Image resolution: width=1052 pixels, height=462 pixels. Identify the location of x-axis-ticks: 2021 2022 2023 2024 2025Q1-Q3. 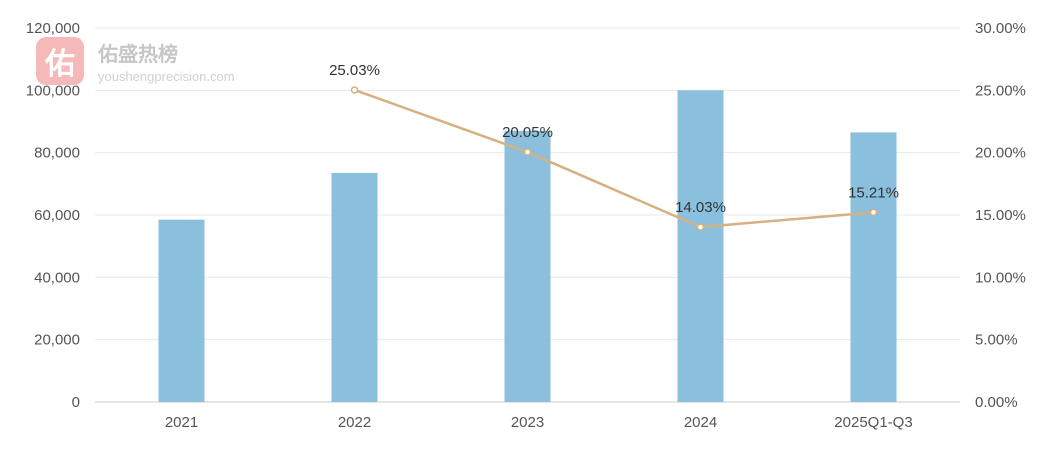
(539, 422).